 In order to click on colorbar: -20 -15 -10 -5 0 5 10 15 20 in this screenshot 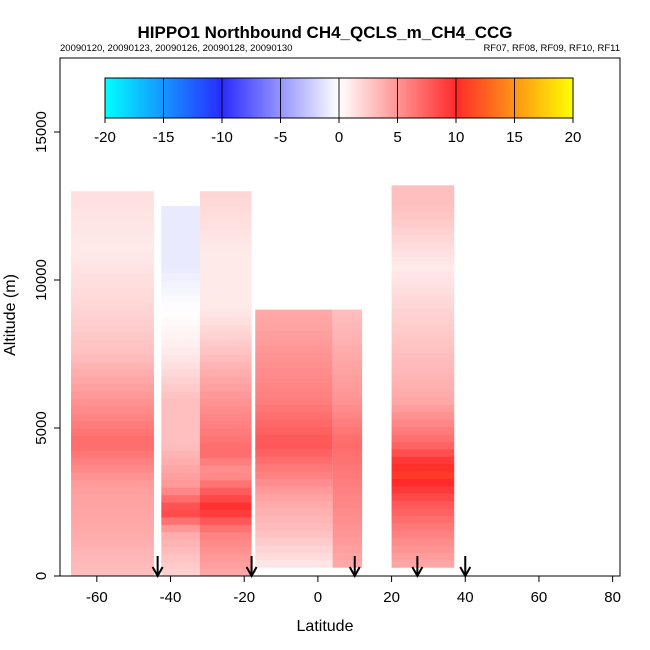, I will do `click(337, 111)`.